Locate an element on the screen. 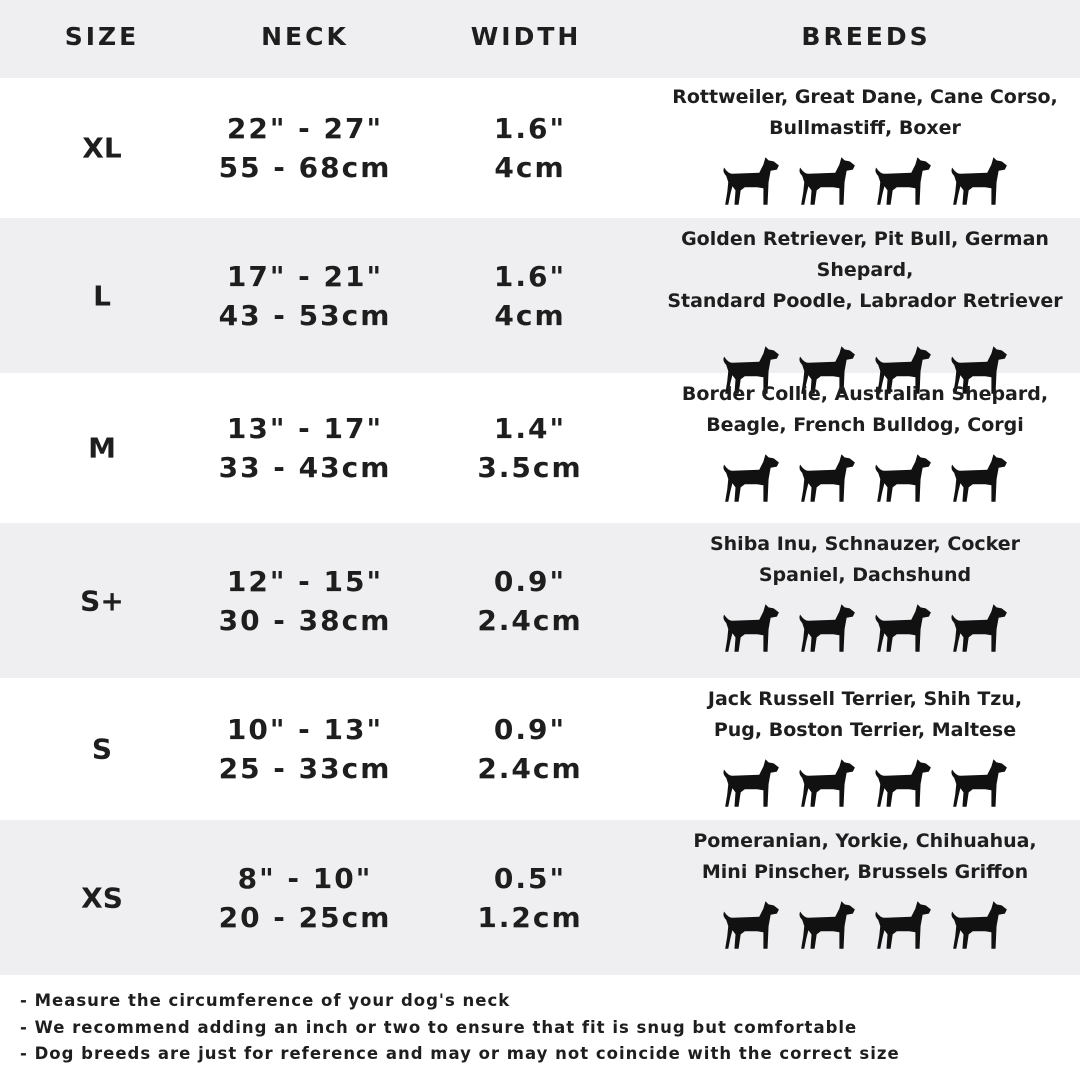  width-measurement: 1.4" 3.5cm is located at coordinates (529, 448).